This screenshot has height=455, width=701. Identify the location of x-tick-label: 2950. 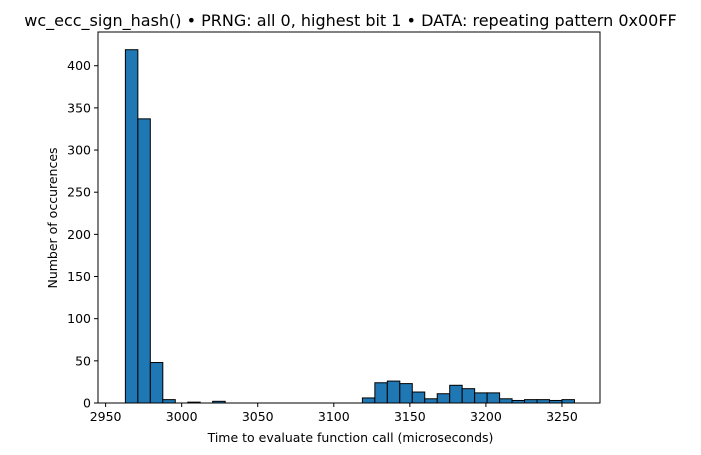
(106, 416).